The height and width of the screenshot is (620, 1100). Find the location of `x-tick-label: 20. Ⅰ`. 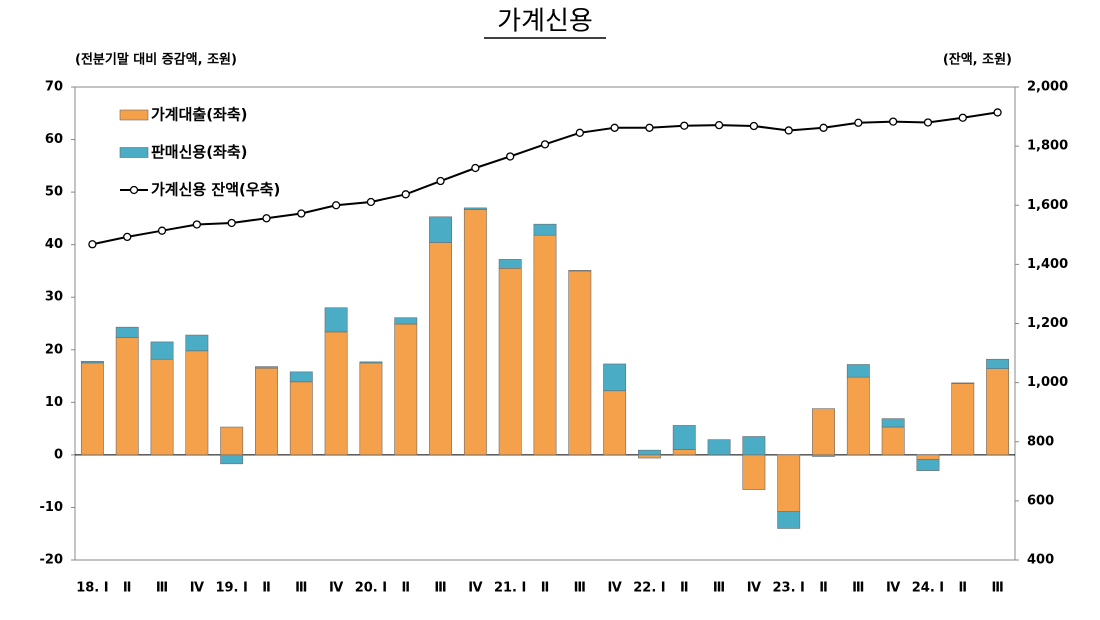

x-tick-label: 20. Ⅰ is located at coordinates (371, 588).